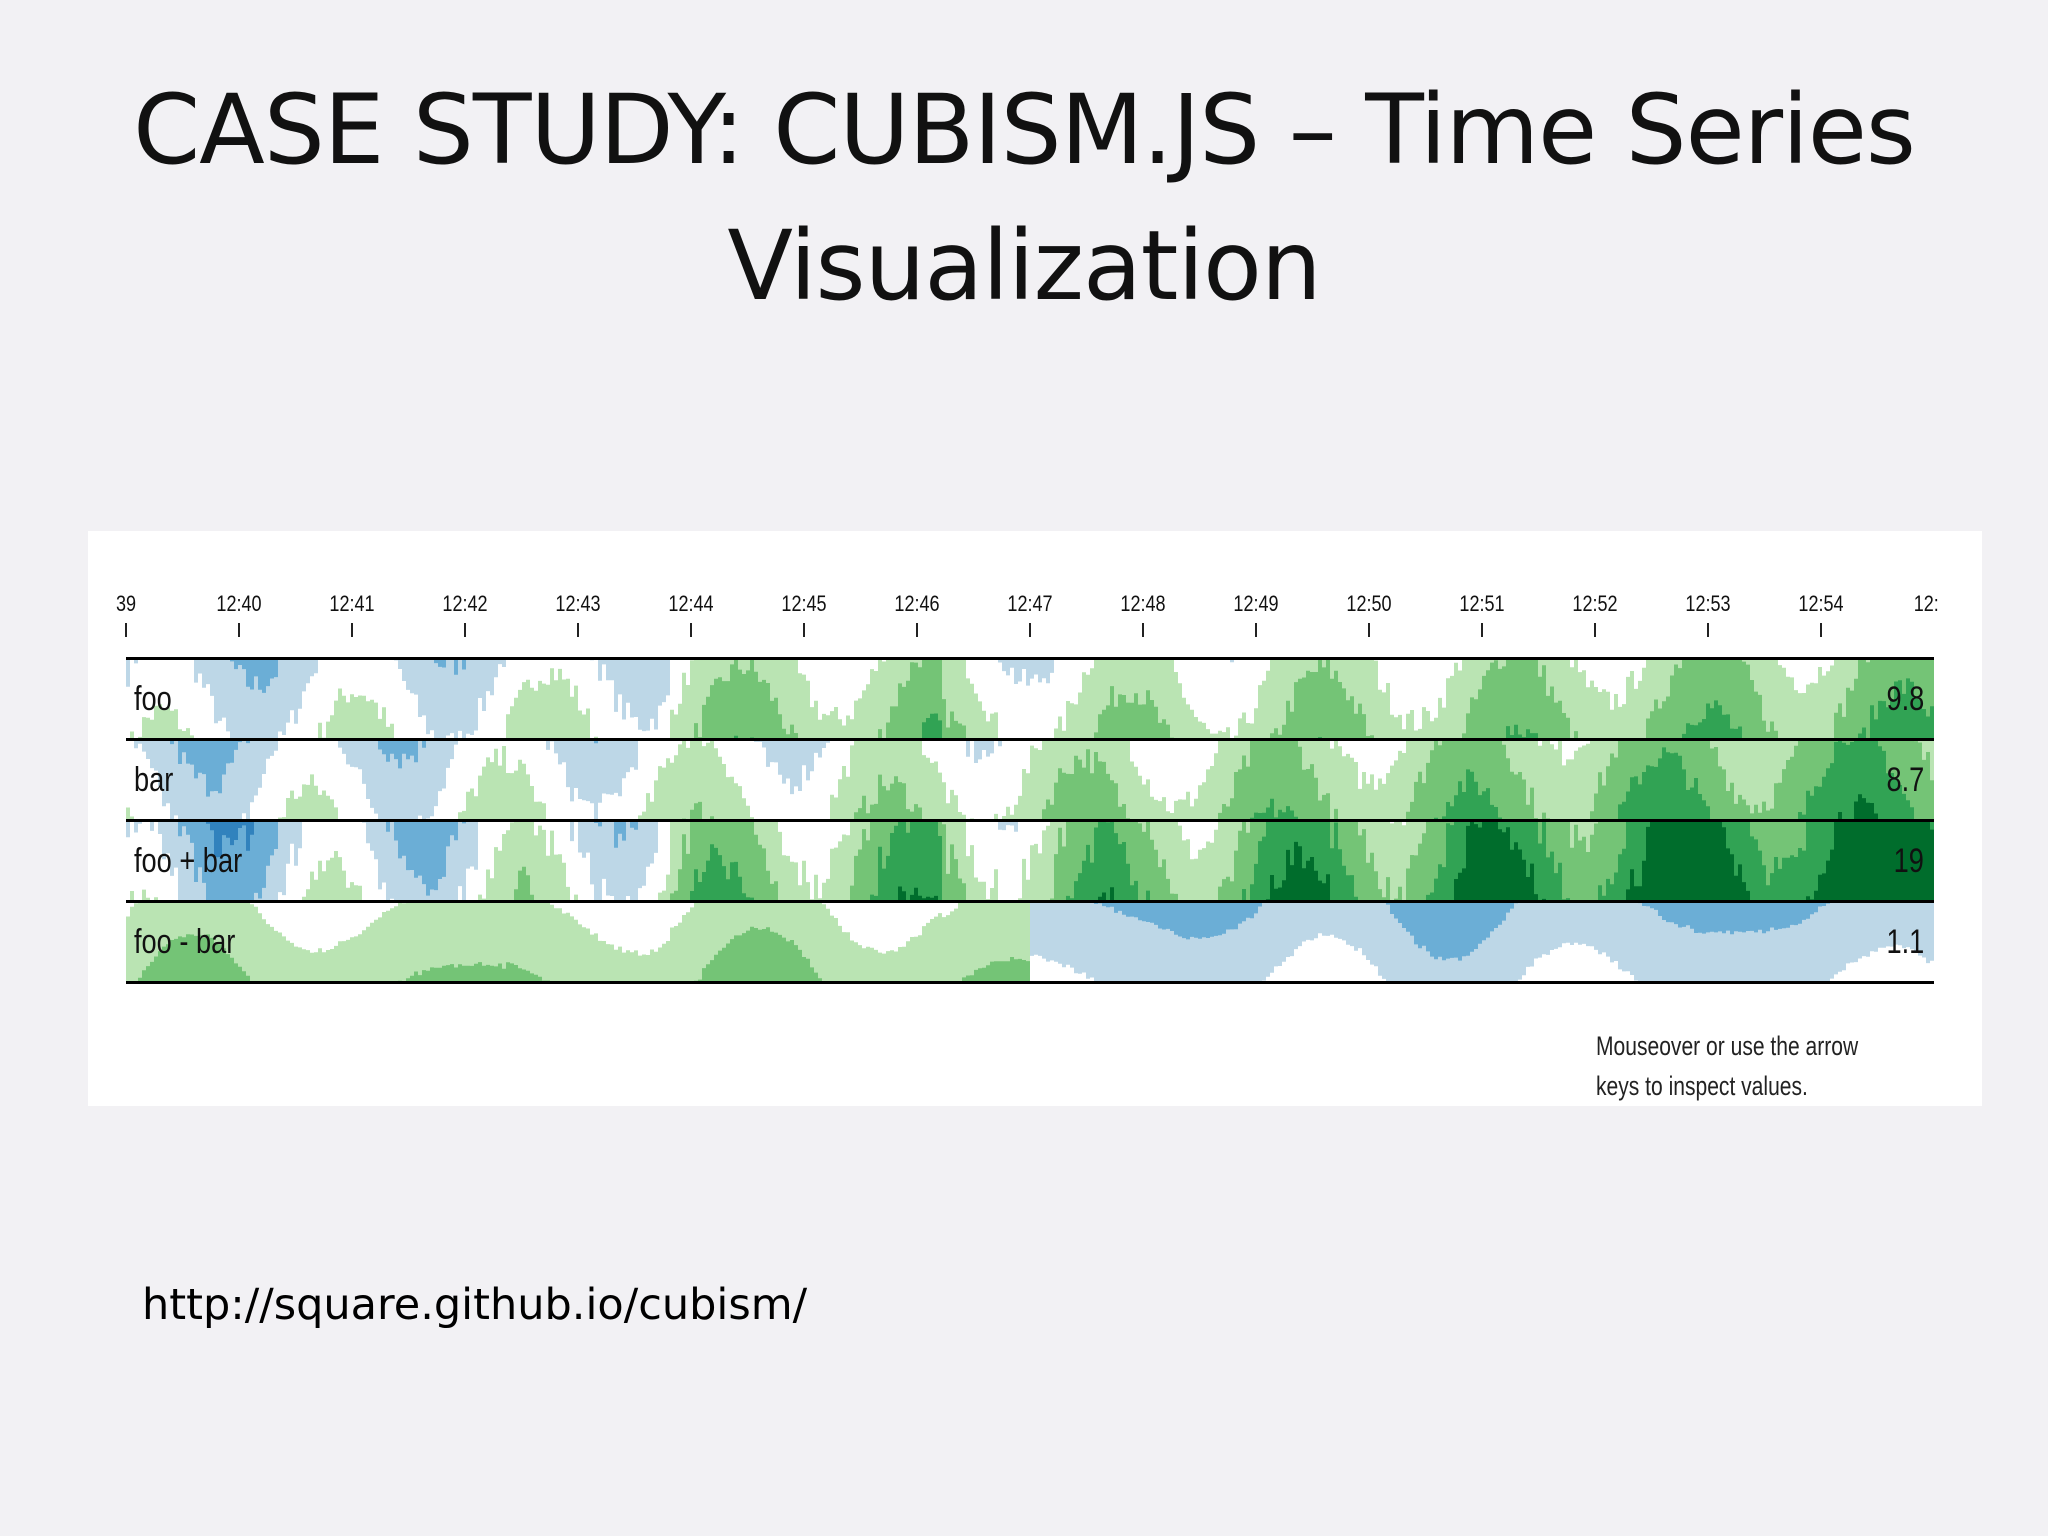  I want to click on axis-tick: 12:40, so click(239, 614).